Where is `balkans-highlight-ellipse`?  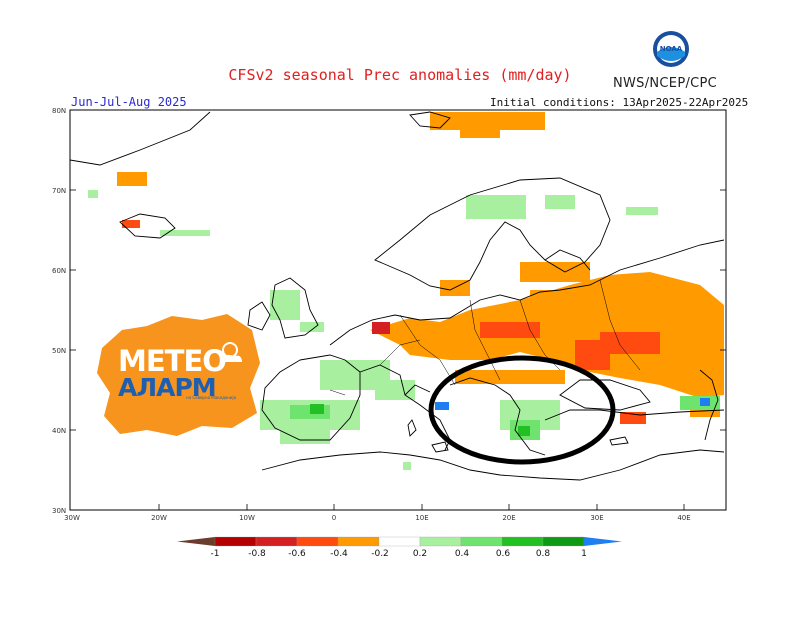
balkans-highlight-ellipse is located at coordinates (522, 410).